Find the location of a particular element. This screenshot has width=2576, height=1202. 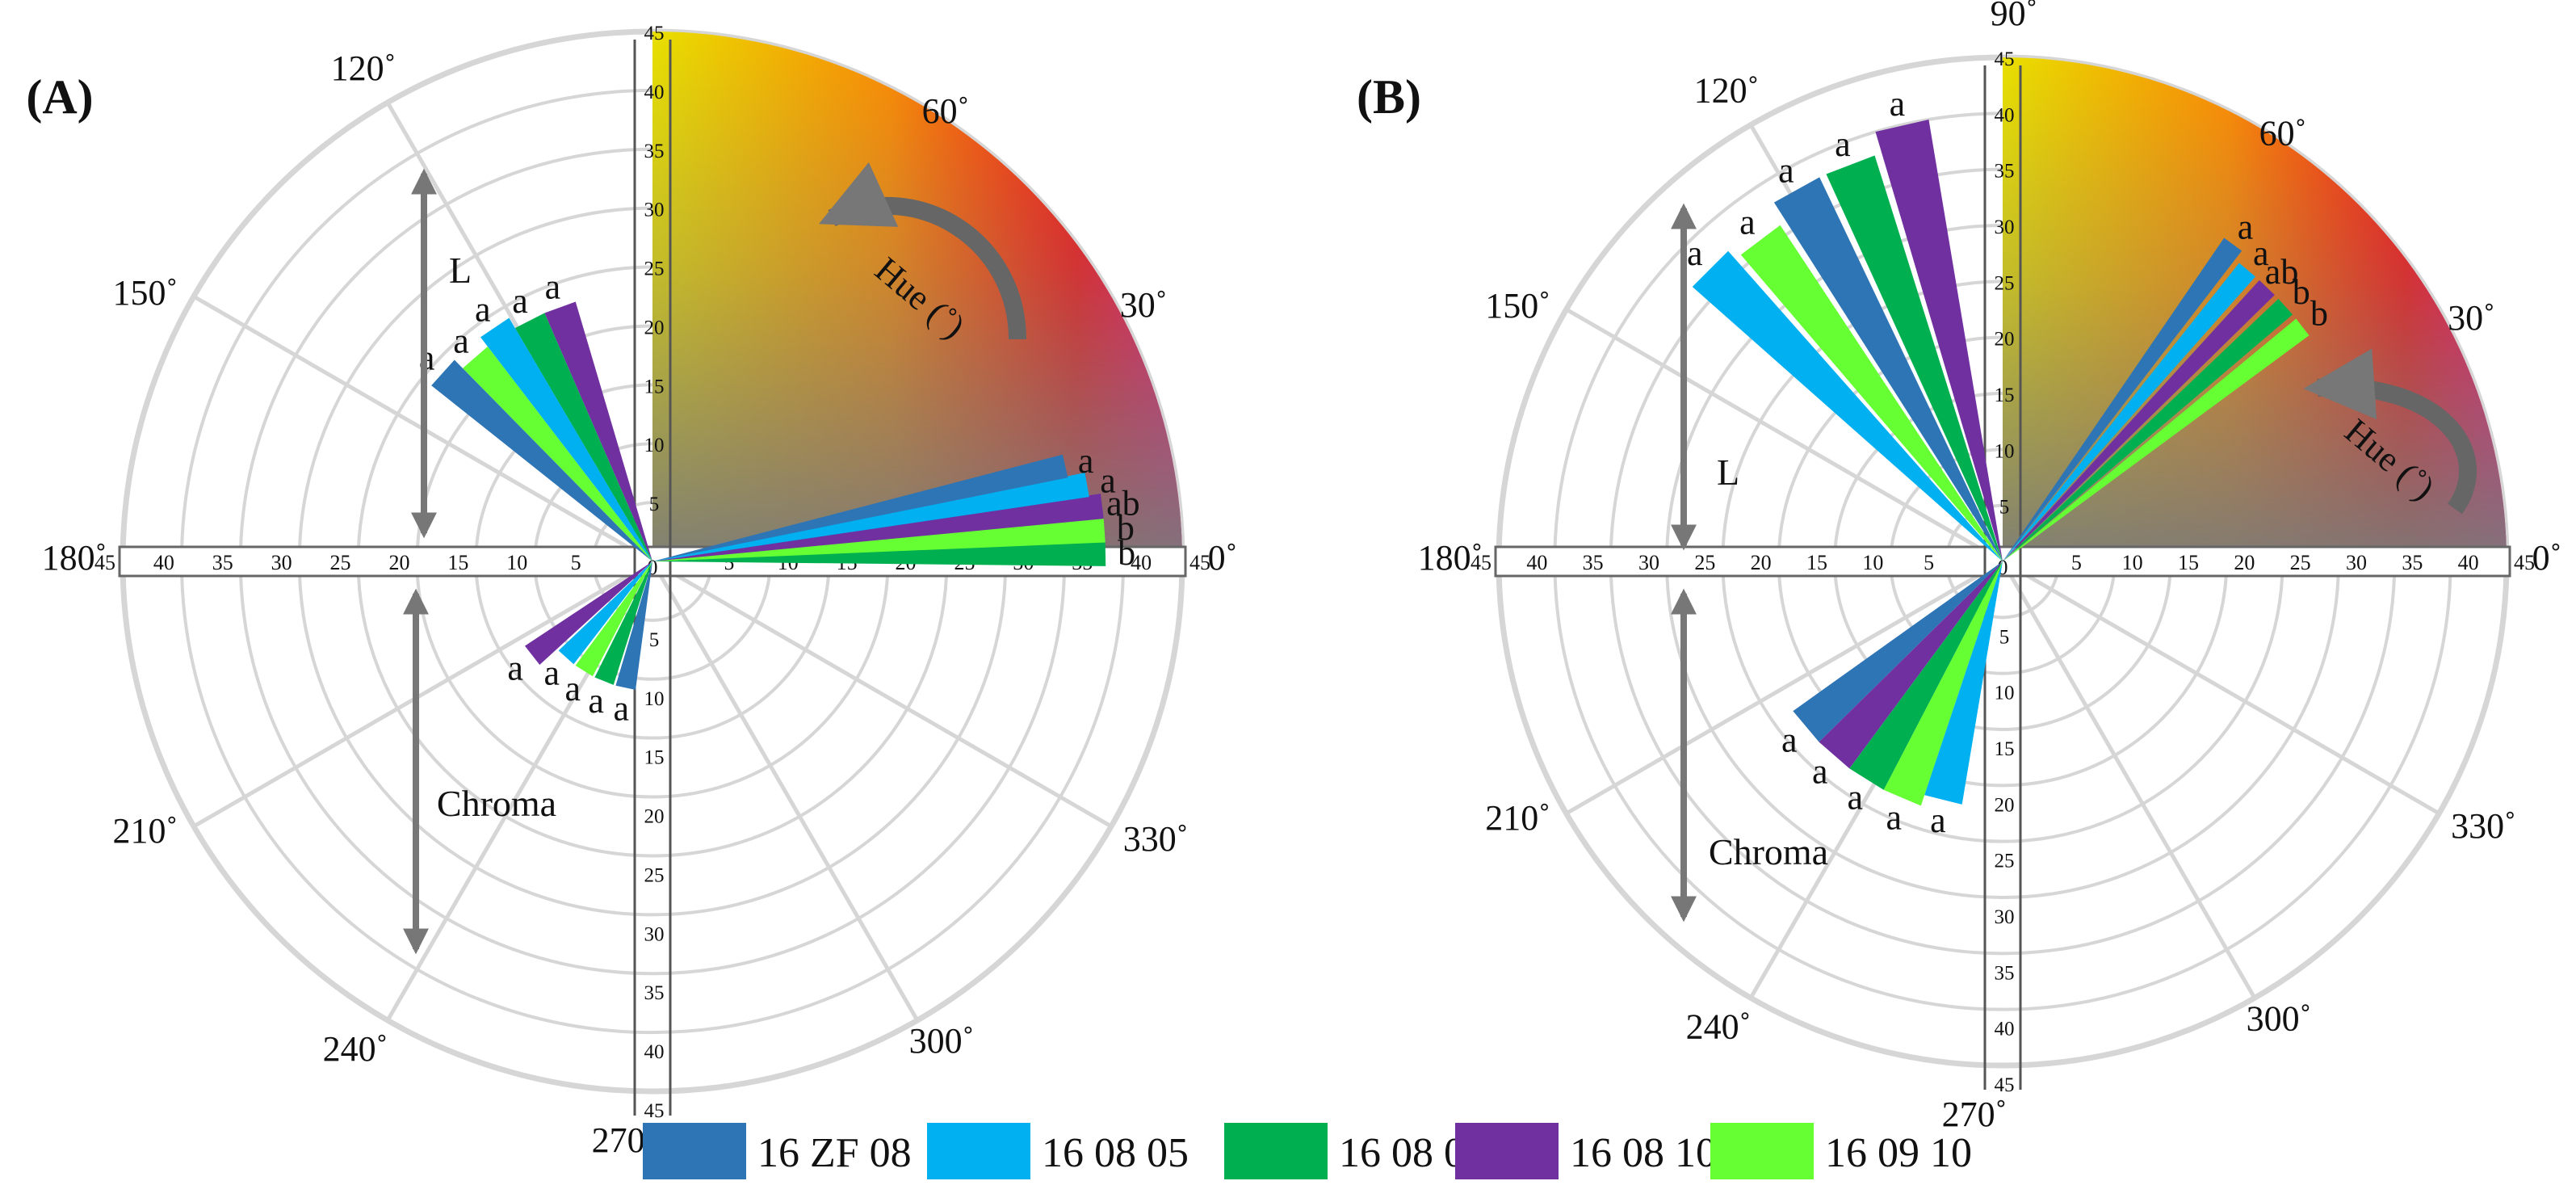

tick-label-y-up: 5 is located at coordinates (2005, 508).